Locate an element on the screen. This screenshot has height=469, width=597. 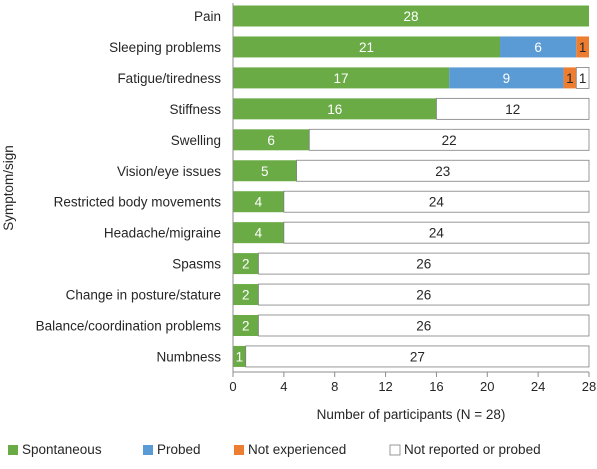
x-tick-label: 16 is located at coordinates (436, 386).